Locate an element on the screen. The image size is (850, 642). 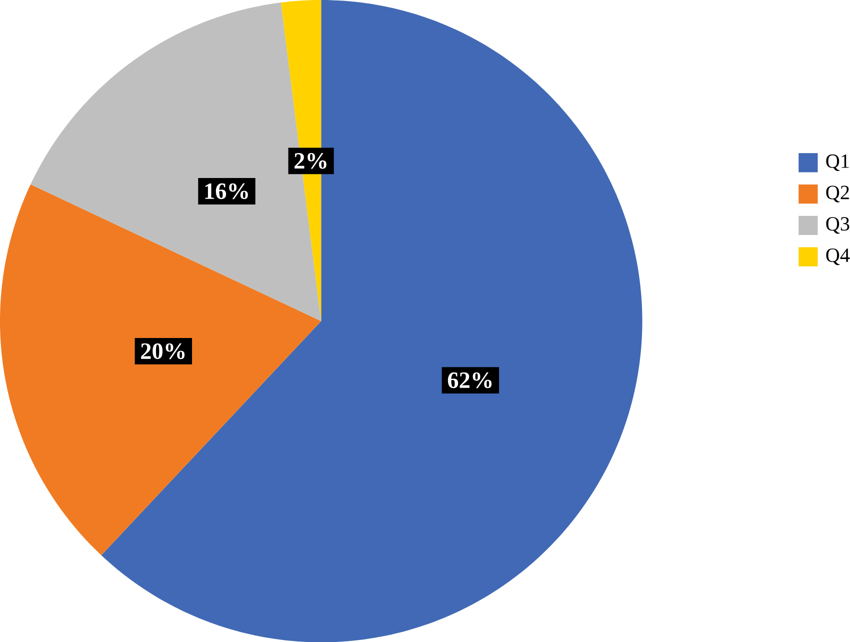
data-label: 20% is located at coordinates (163, 351).